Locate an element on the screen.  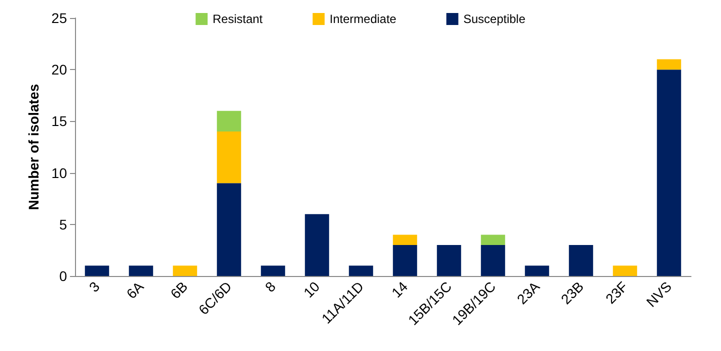
x-tick-label: 8 is located at coordinates (270, 287).